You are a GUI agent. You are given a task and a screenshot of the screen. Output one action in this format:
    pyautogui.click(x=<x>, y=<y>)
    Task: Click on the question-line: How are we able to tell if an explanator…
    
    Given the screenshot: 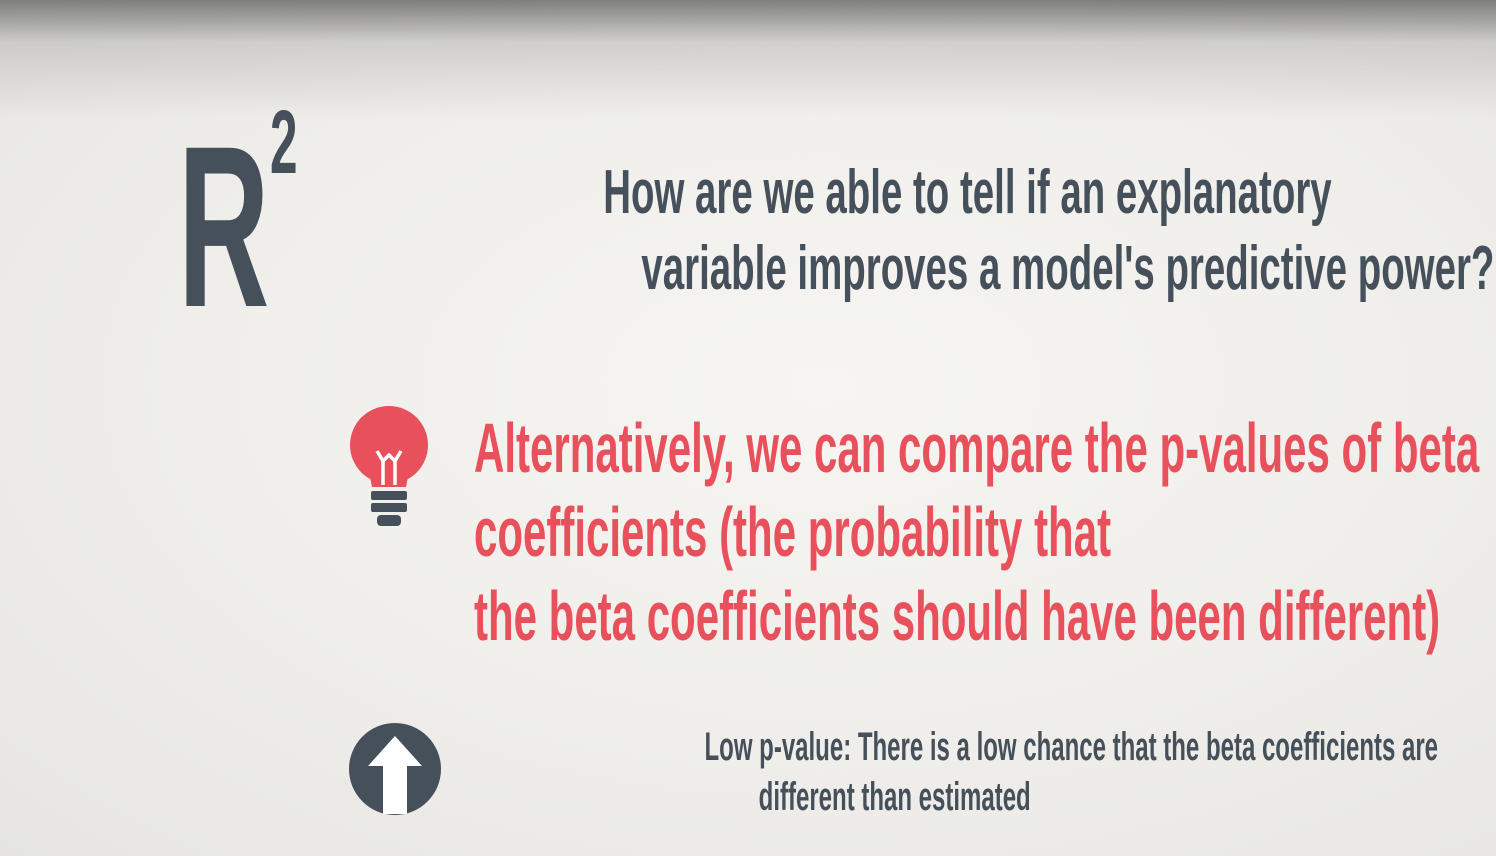 What is the action you would take?
    pyautogui.click(x=967, y=192)
    